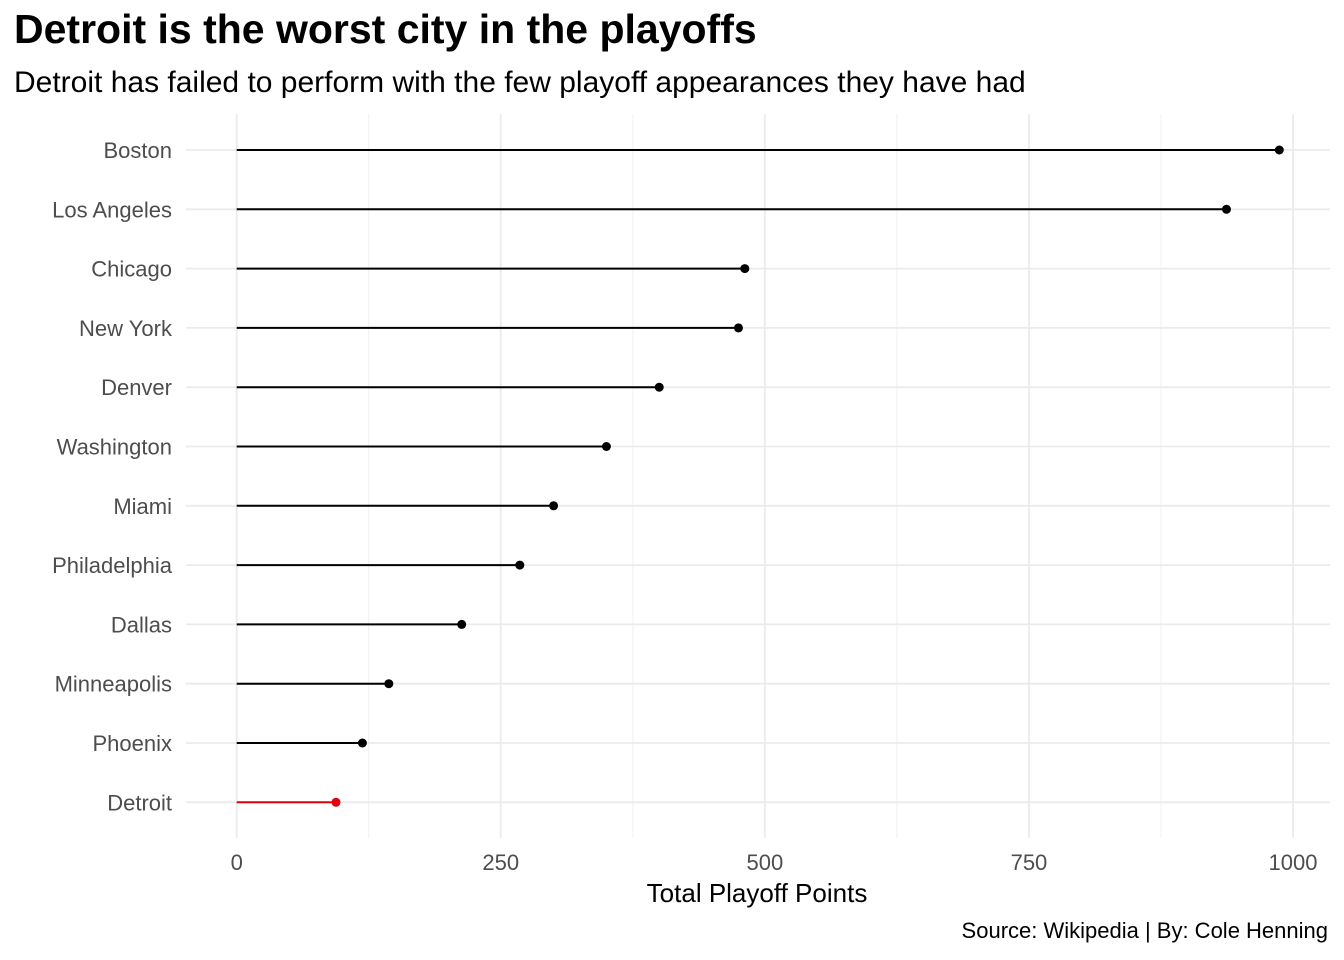 This screenshot has height=960, width=1344. I want to click on lollipop-point-minneapolis, so click(389, 684).